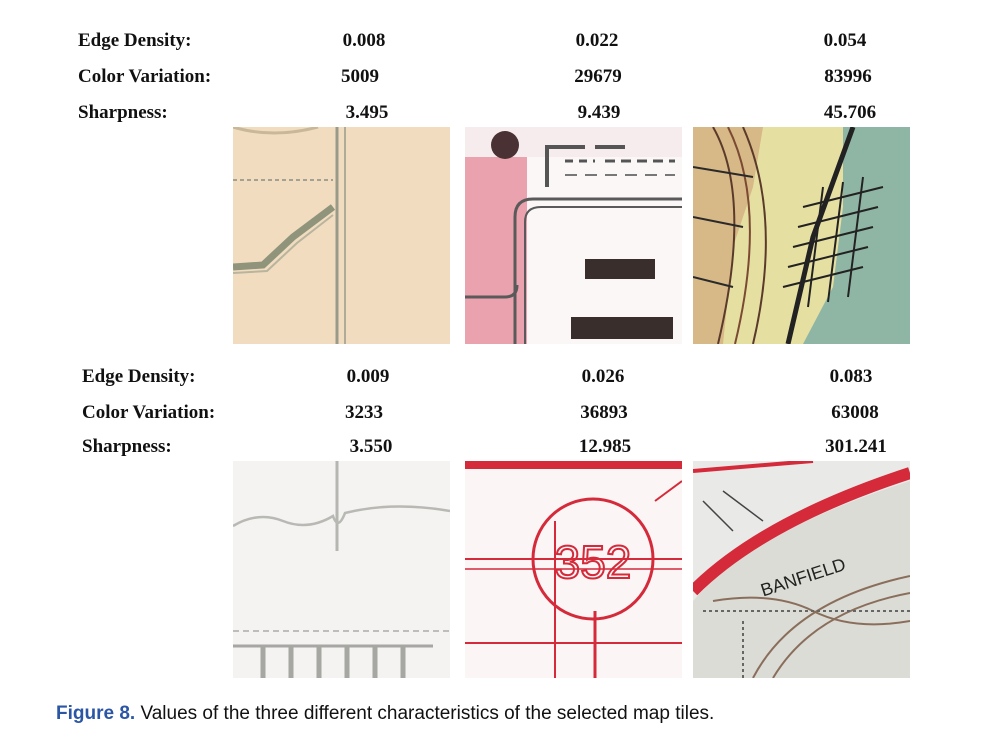 The width and height of the screenshot is (988, 748). Describe the element at coordinates (368, 376) in the screenshot. I see `row2-edge-density-value-1: 0.009` at that location.